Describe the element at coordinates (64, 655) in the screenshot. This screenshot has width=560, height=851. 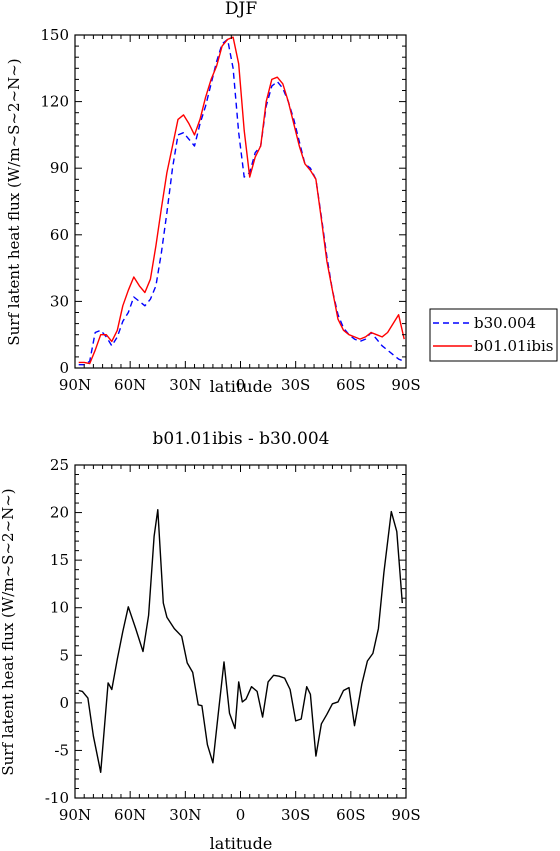
I see `bottom-y-tick-label: 5` at that location.